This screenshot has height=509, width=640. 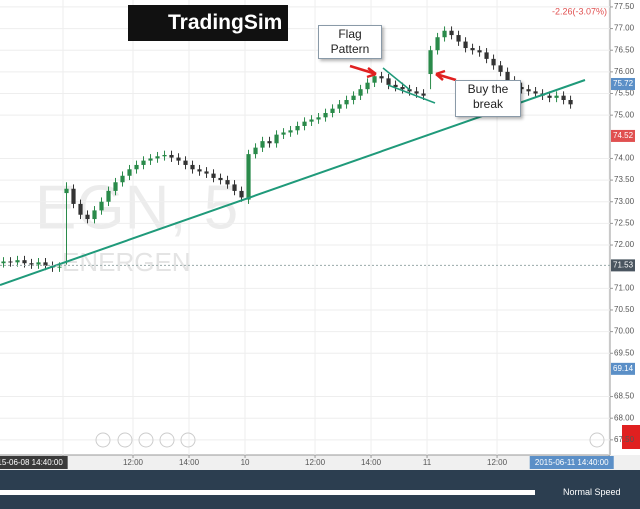 I want to click on watermark: EGN, 5, so click(x=136, y=207).